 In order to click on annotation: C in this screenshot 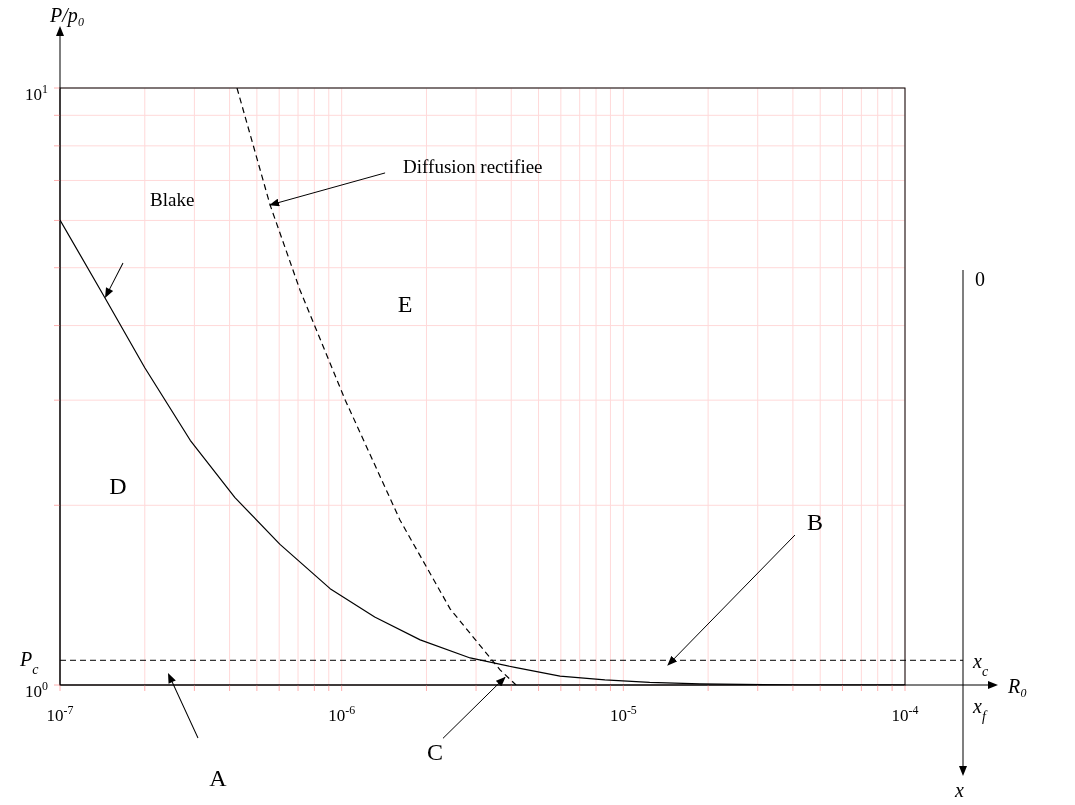, I will do `click(434, 752)`.